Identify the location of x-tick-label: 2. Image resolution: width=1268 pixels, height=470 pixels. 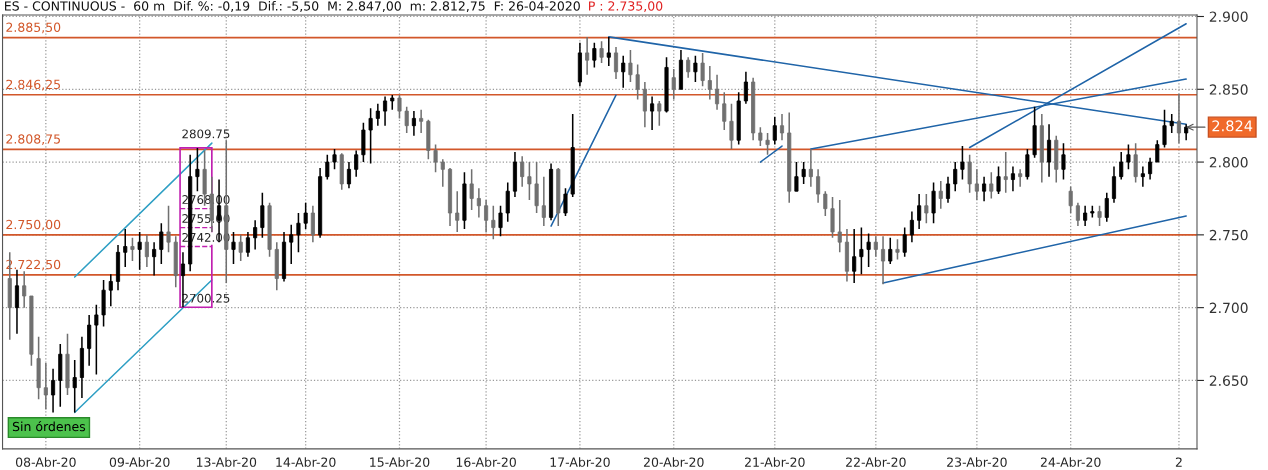
(1178, 462).